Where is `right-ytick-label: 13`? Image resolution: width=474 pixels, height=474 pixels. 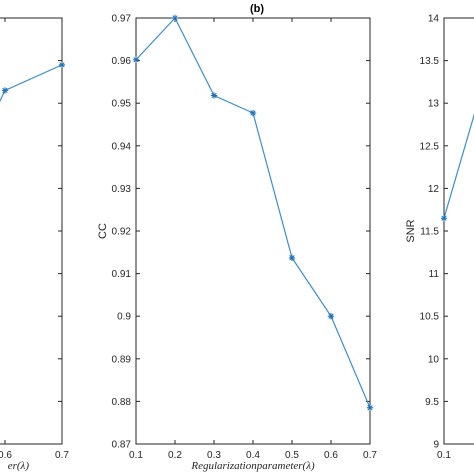 right-ytick-label: 13 is located at coordinates (434, 104).